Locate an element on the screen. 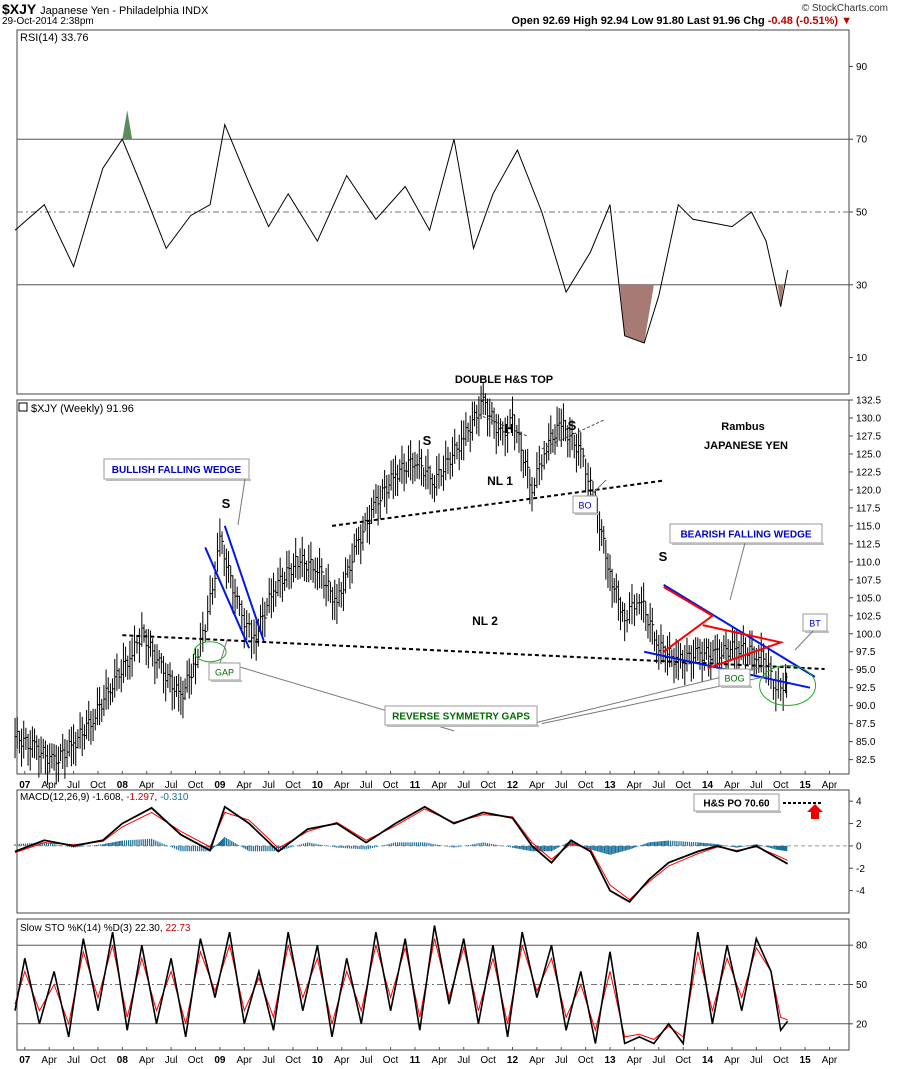  label-double-hs: DOUBLE H&S TOP is located at coordinates (504, 380).